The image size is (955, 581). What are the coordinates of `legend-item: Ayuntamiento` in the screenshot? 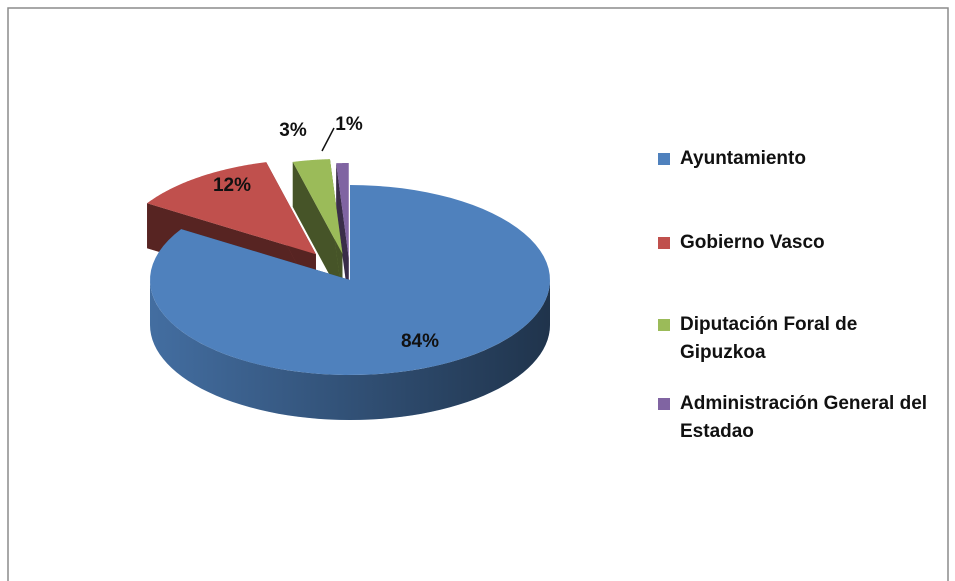 It's located at (803, 159).